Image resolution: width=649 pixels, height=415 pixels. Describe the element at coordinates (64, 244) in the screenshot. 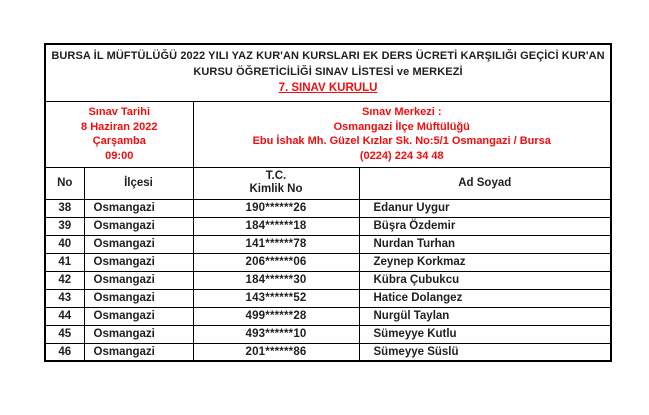

I see `cell-no: 40` at that location.